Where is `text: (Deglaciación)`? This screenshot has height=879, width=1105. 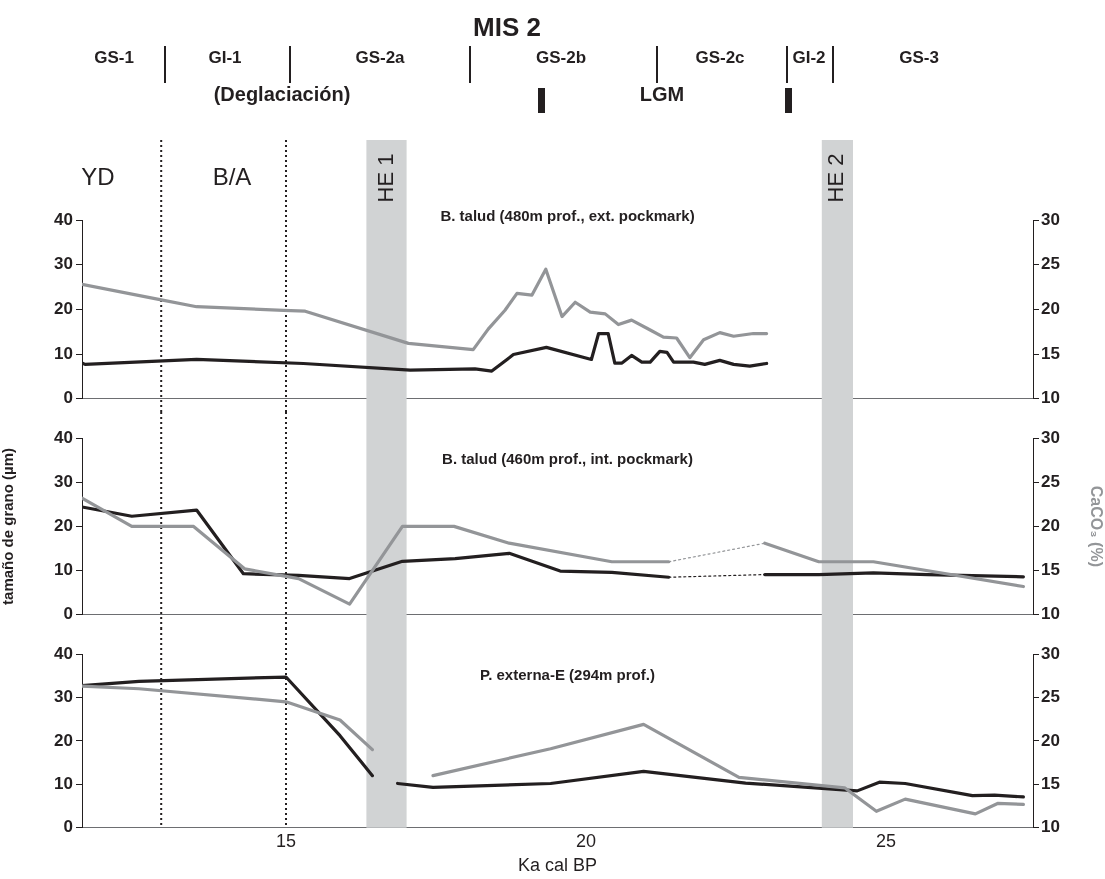
text: (Deglaciación) is located at coordinates (282, 94).